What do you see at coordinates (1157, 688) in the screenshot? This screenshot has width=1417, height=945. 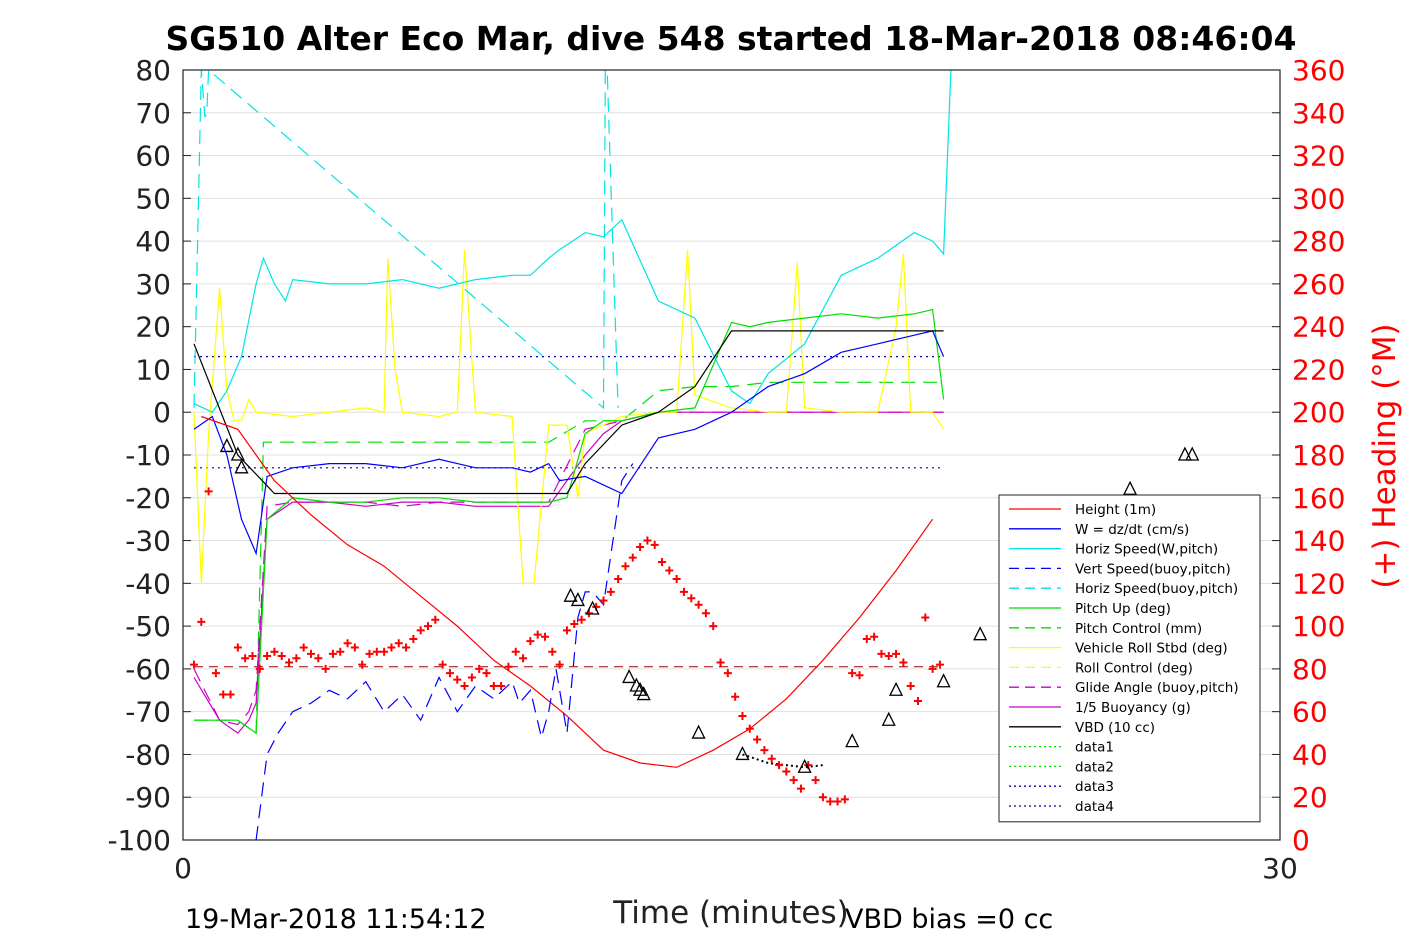 I see `legend-label: Glide Angle (buoy,pitch)` at bounding box center [1157, 688].